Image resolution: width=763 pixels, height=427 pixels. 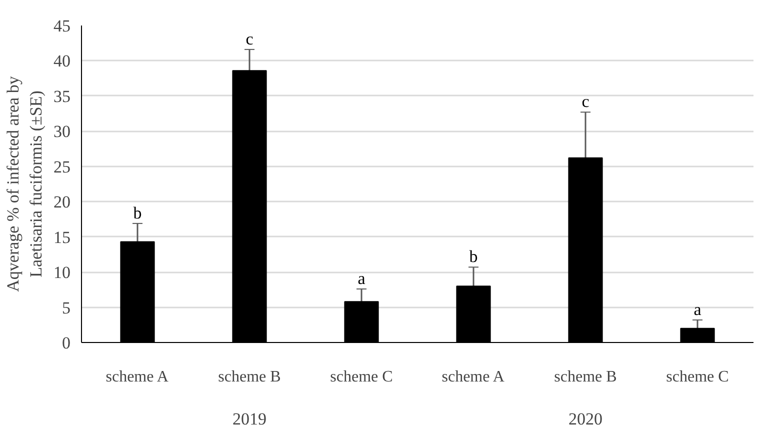 What do you see at coordinates (62, 272) in the screenshot?
I see `y-tick-label: 10` at bounding box center [62, 272].